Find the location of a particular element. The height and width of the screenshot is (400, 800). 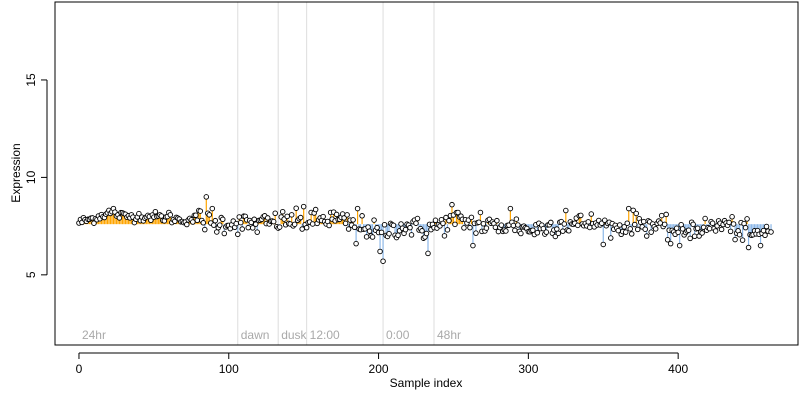

annotation-label: 48hr is located at coordinates (449, 335).